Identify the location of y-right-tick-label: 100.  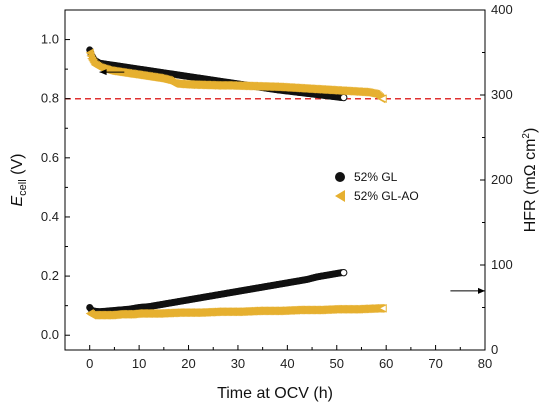
(502, 264).